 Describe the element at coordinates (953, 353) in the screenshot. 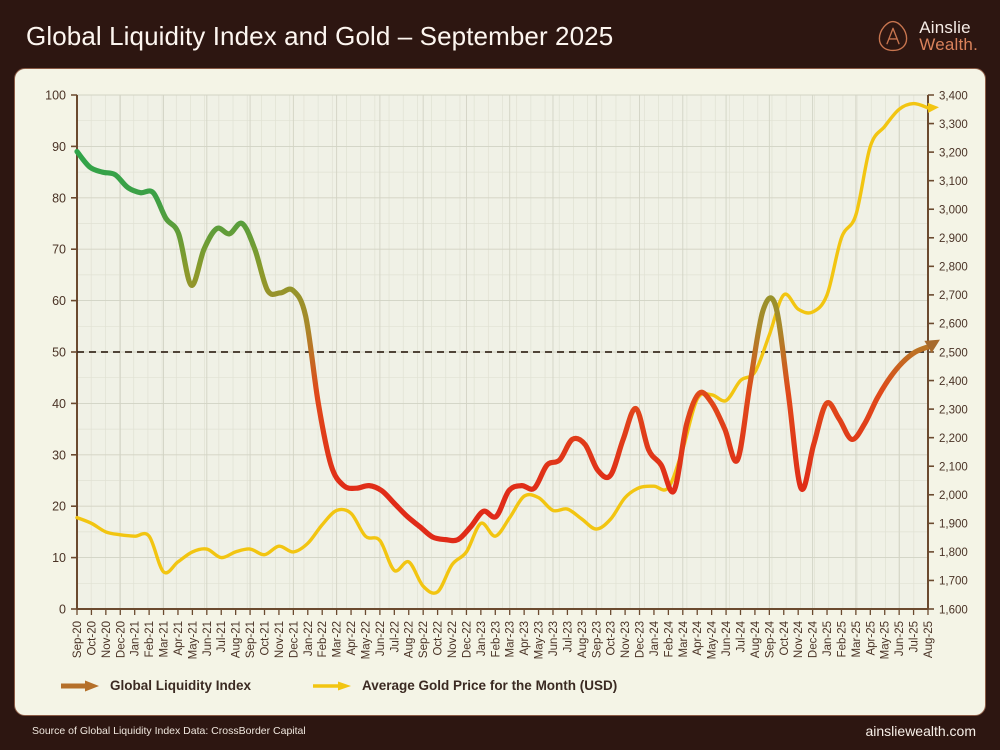

I see `svg-text: 2,500` at that location.